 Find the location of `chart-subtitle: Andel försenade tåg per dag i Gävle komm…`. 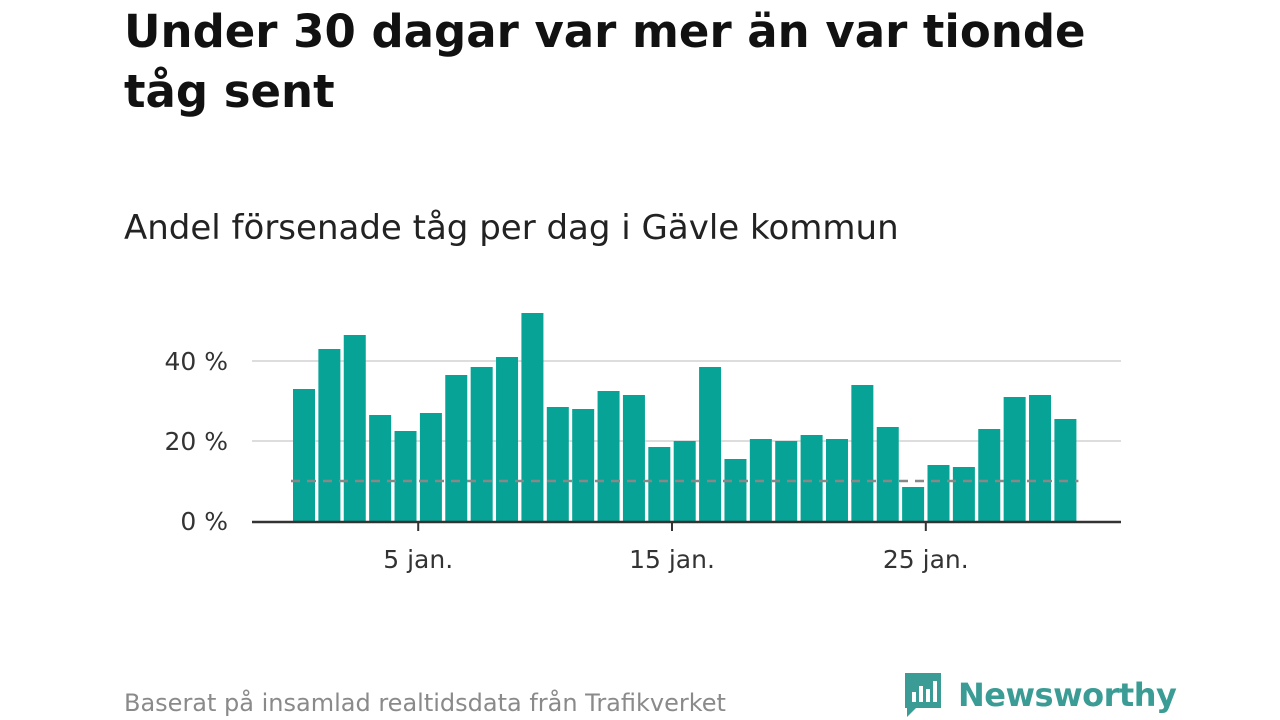

chart-subtitle: Andel försenade tåg per dag i Gävle komm… is located at coordinates (511, 228).